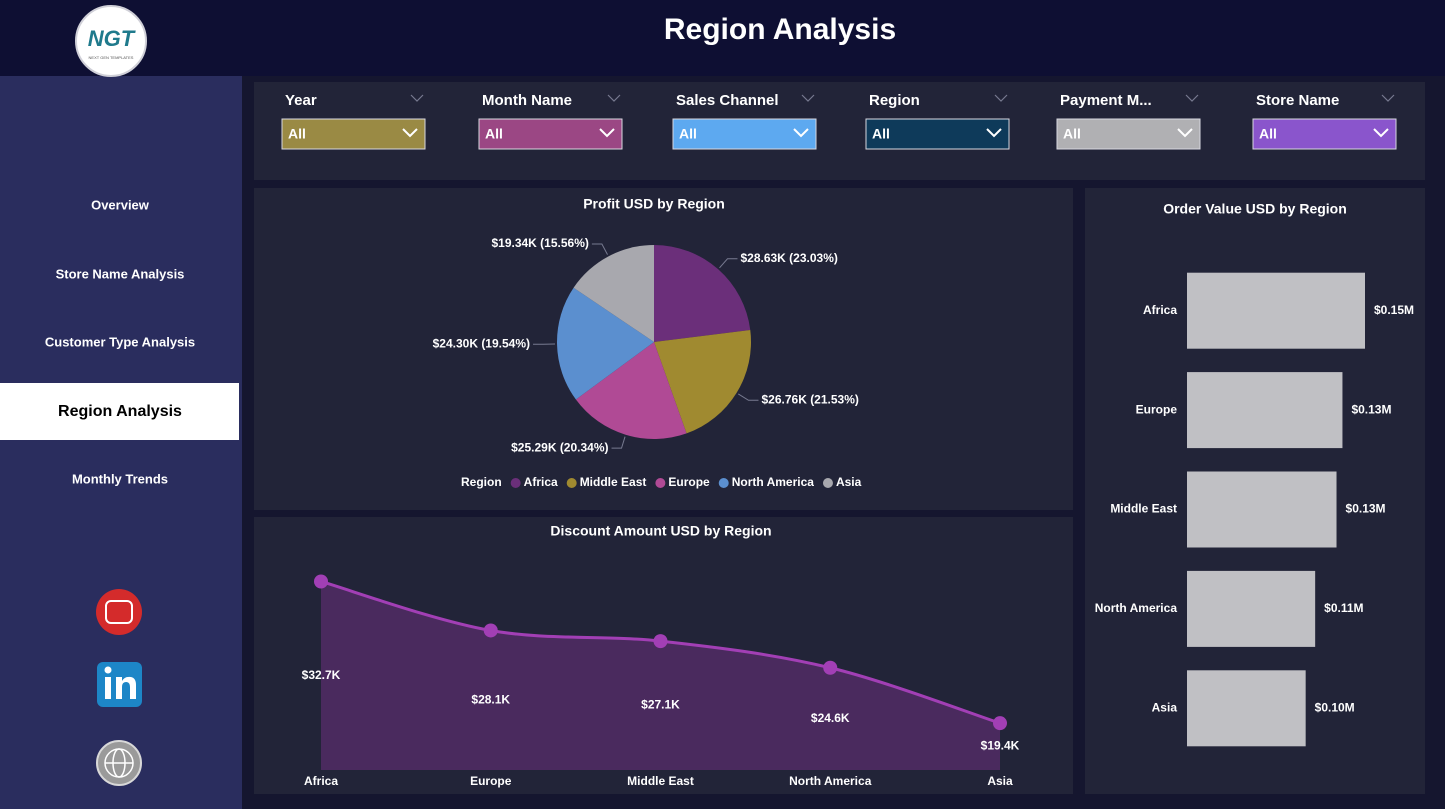 The height and width of the screenshot is (809, 1445). What do you see at coordinates (120, 478) in the screenshot?
I see `nav-item: Monthly Trends` at bounding box center [120, 478].